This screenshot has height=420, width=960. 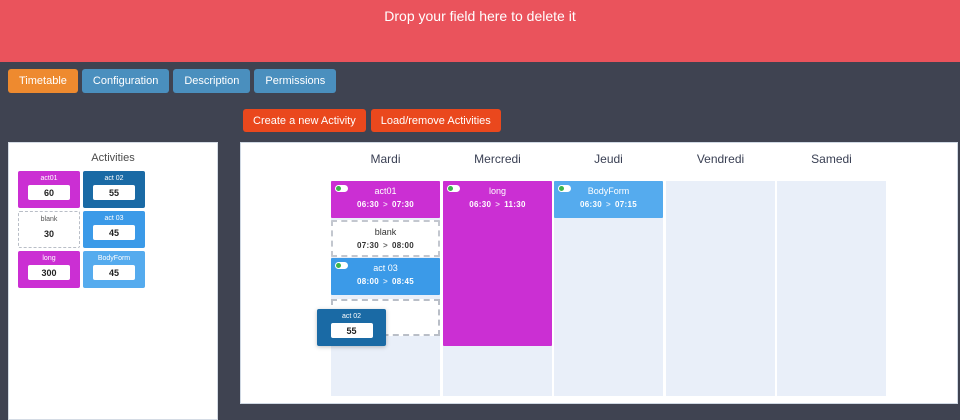 I want to click on dragging-card-name: act 02, so click(x=351, y=316).